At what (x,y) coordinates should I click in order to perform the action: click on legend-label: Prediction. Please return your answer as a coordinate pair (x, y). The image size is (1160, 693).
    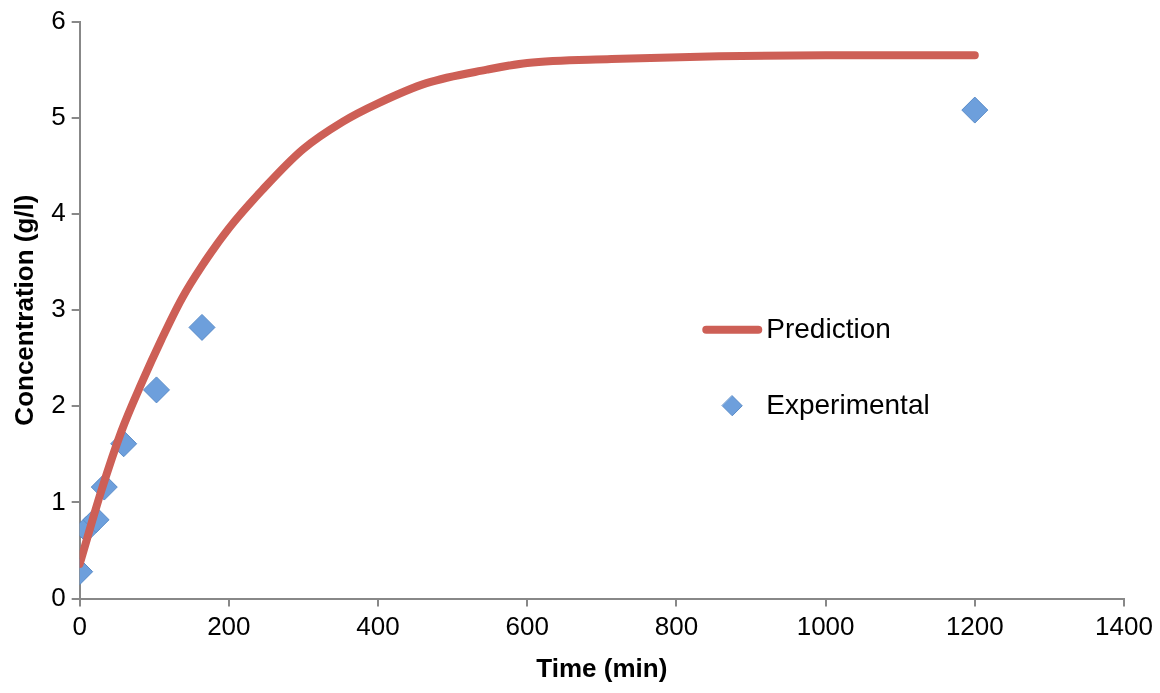
    Looking at the image, I should click on (828, 328).